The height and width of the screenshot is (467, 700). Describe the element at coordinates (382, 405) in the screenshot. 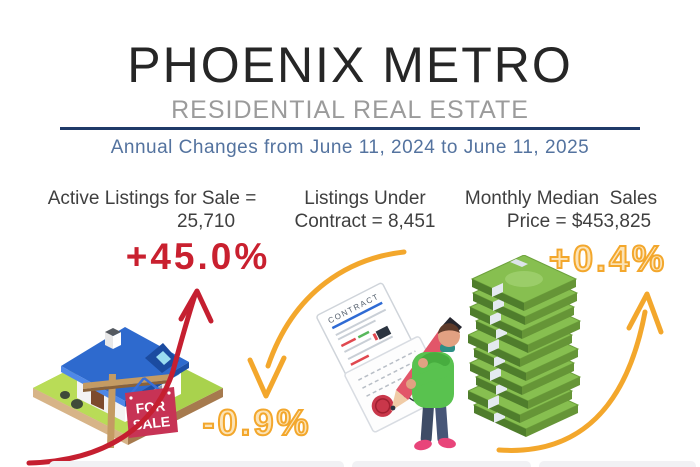

I see `stamp-icon` at that location.